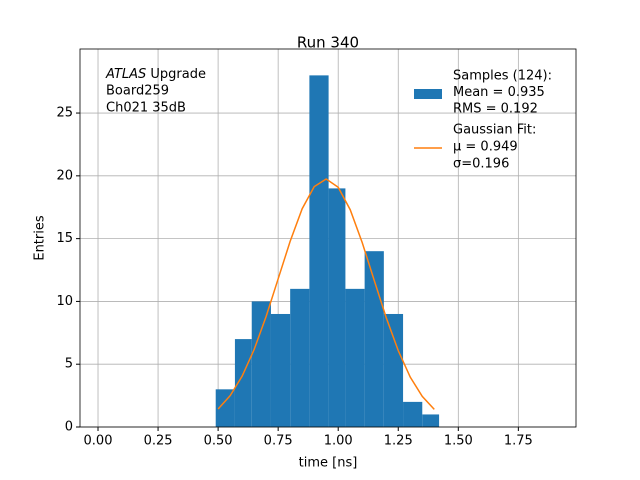  I want to click on legend-label: Gaussian Fit:, so click(494, 130).